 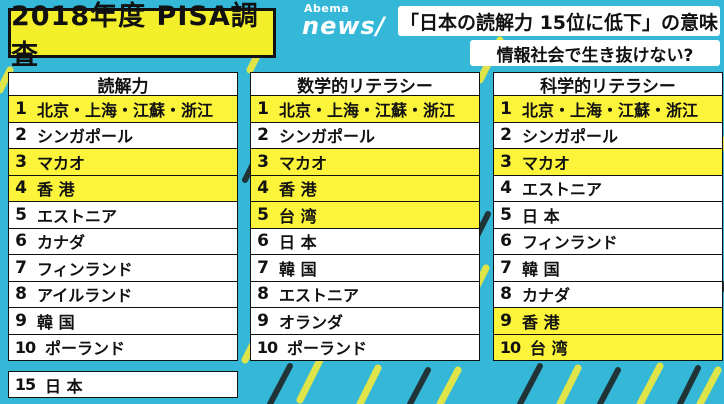 What do you see at coordinates (365, 294) in the screenshot?
I see `ranking-row: 8 エストニア` at bounding box center [365, 294].